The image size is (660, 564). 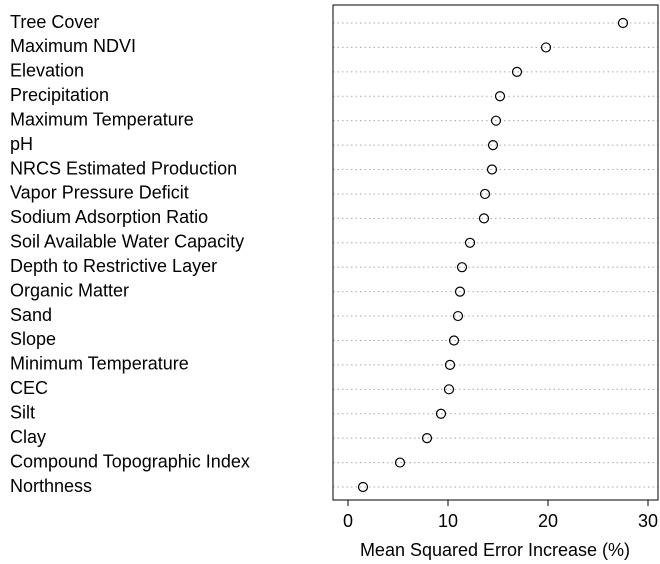 I want to click on y-tick-label: NRCS Estimated Production, so click(x=123, y=168).